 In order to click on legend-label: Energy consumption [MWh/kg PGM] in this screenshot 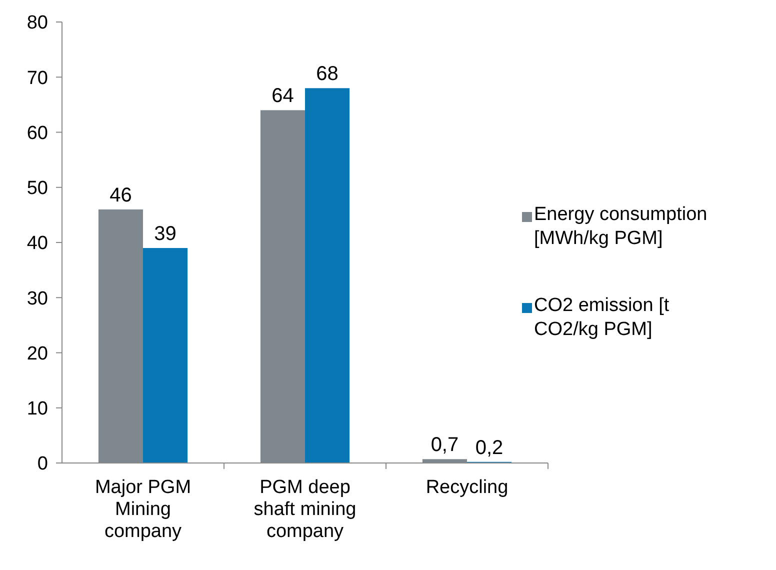, I will do `click(621, 226)`.